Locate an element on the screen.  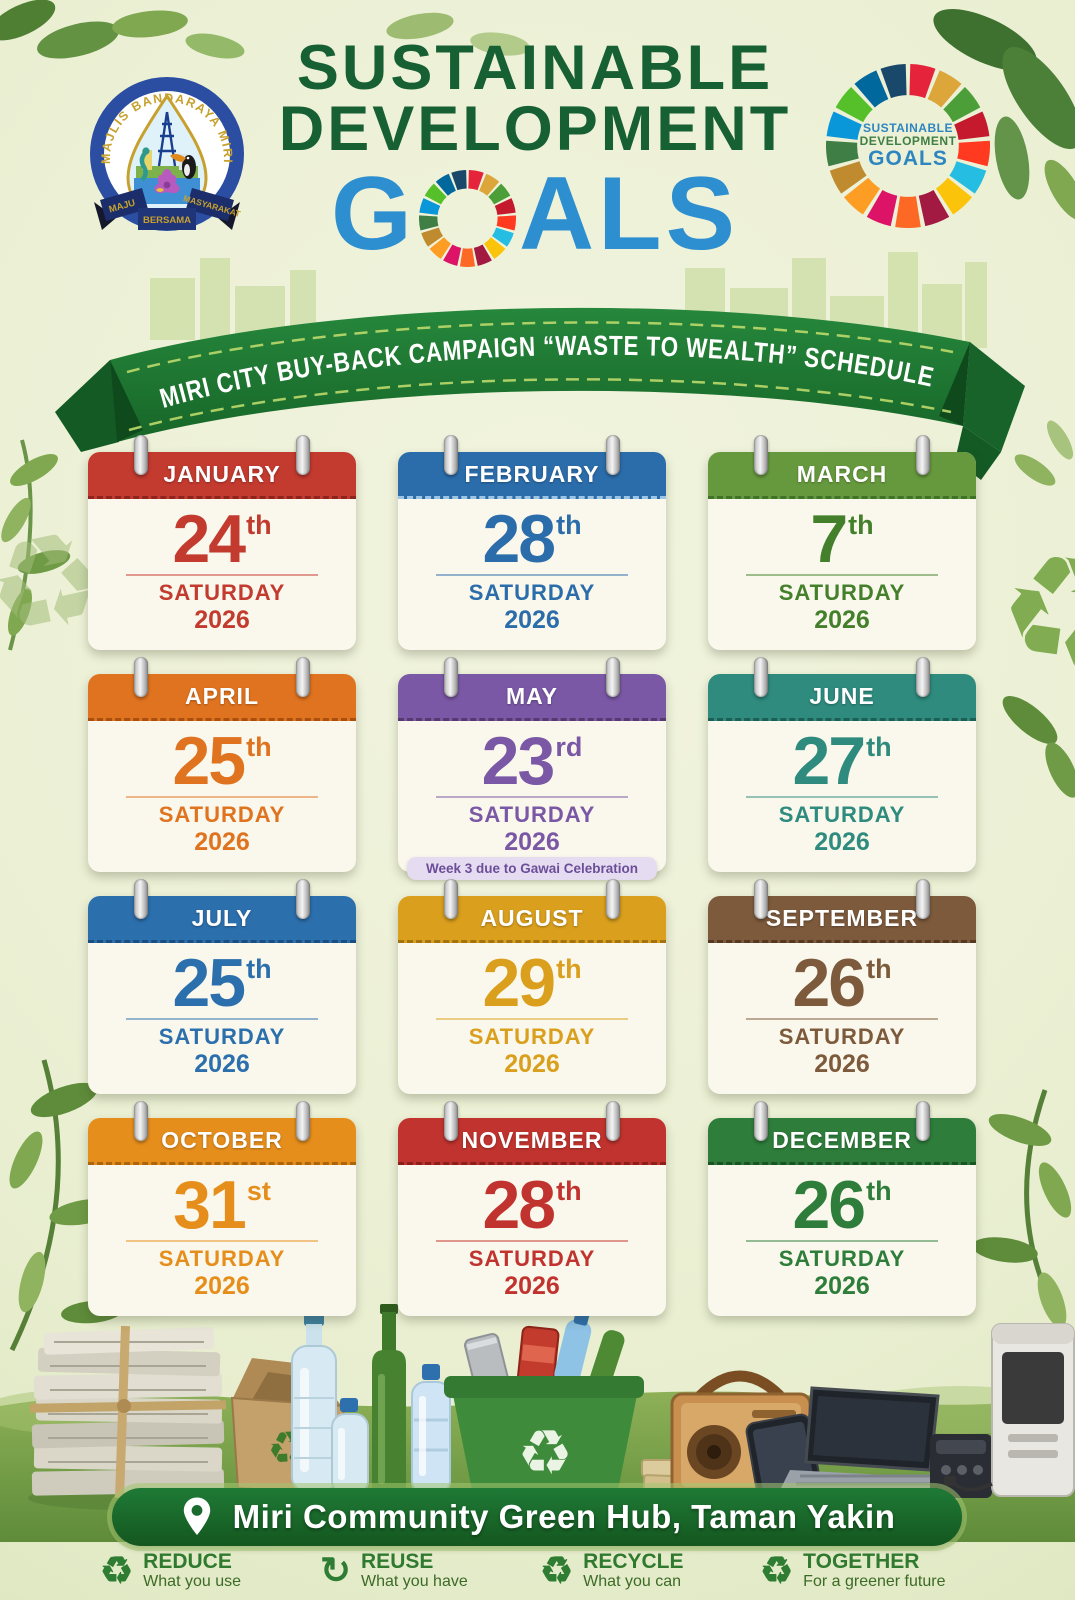
sdg-goals-badge: SUSTAINABLE DEVELOPMENT GOALS is located at coordinates (908, 146).